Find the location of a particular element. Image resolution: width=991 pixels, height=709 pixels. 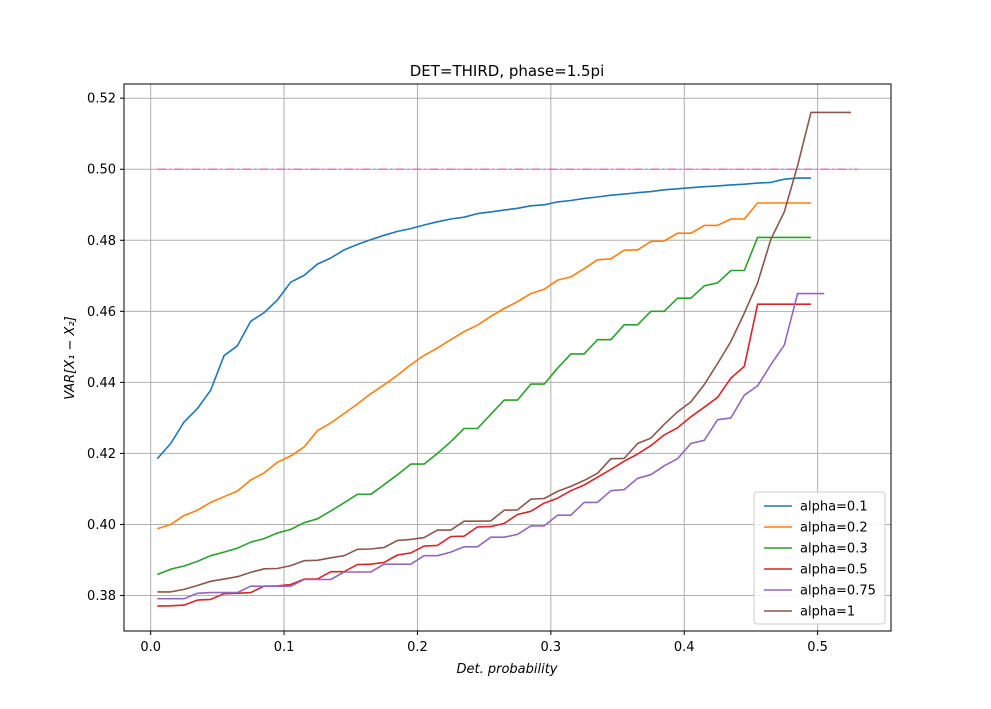

x-tick-label: 0.5 is located at coordinates (817, 647).